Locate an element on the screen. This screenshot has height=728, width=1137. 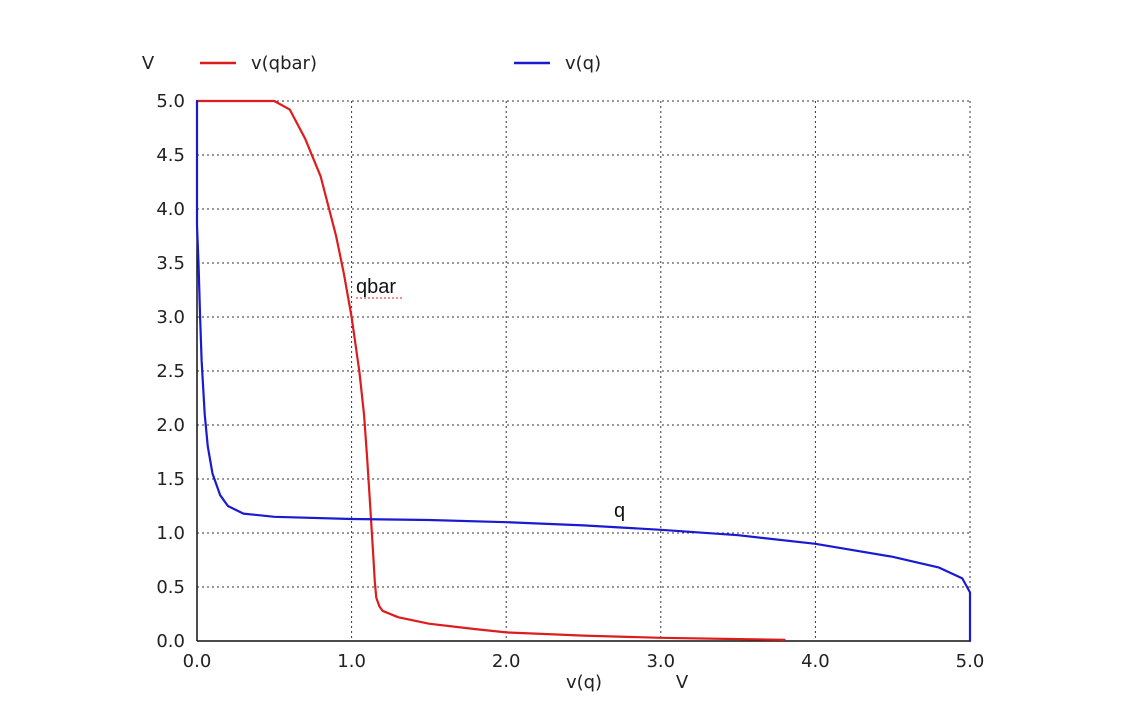
x-tick-label: 3.0 is located at coordinates (660, 661).